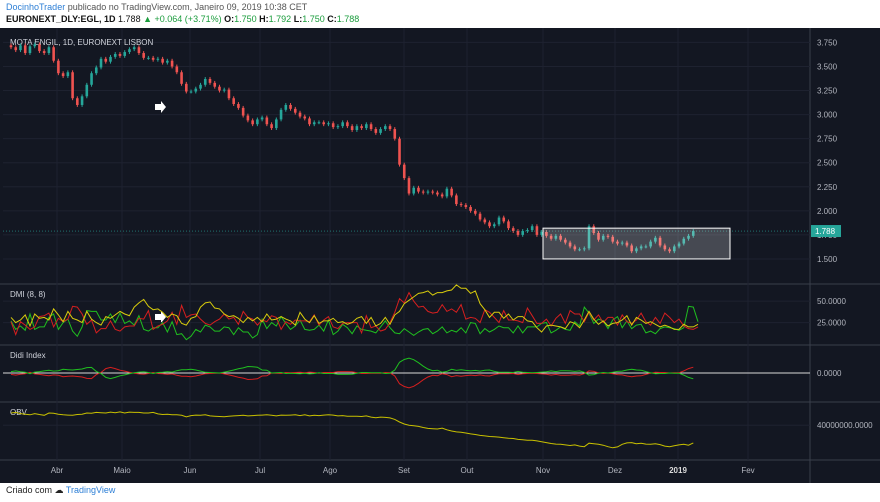  What do you see at coordinates (264, 19) in the screenshot?
I see `high-label: H:` at bounding box center [264, 19].